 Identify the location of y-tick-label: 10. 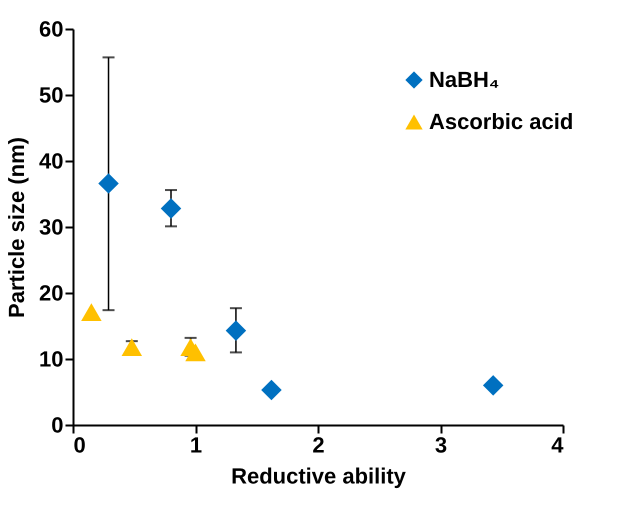
(51, 359).